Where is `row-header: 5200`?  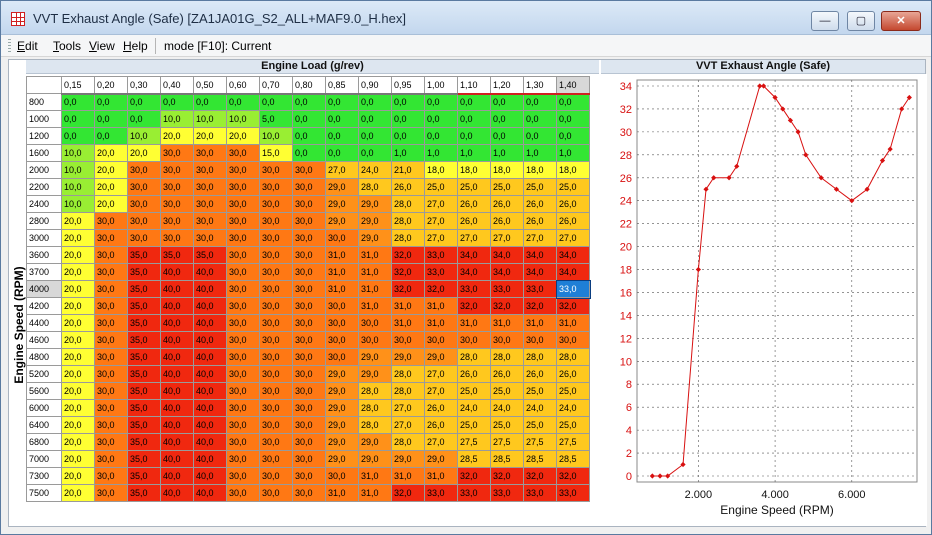
row-header: 5200 is located at coordinates (44, 374).